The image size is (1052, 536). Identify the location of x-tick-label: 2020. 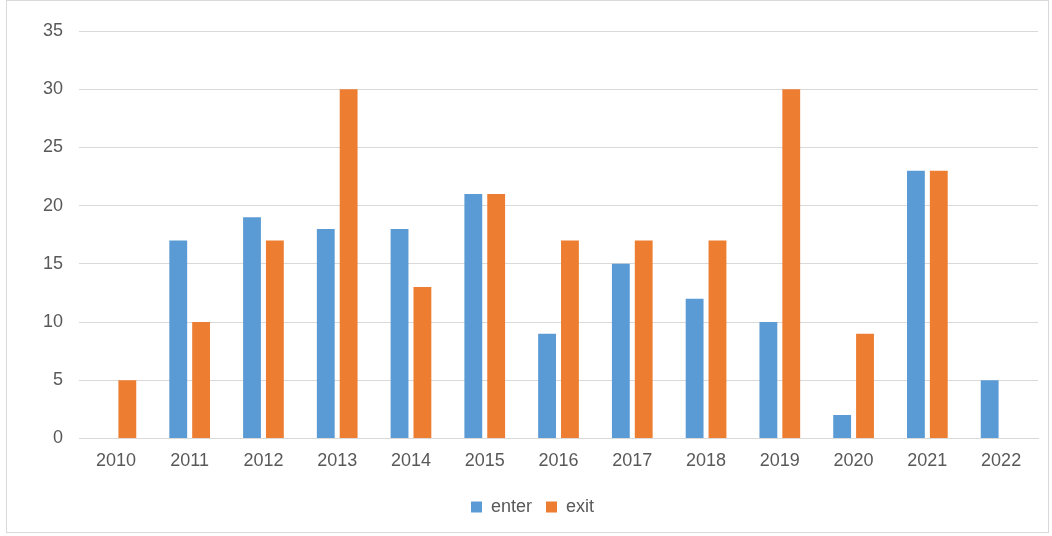
(853, 460).